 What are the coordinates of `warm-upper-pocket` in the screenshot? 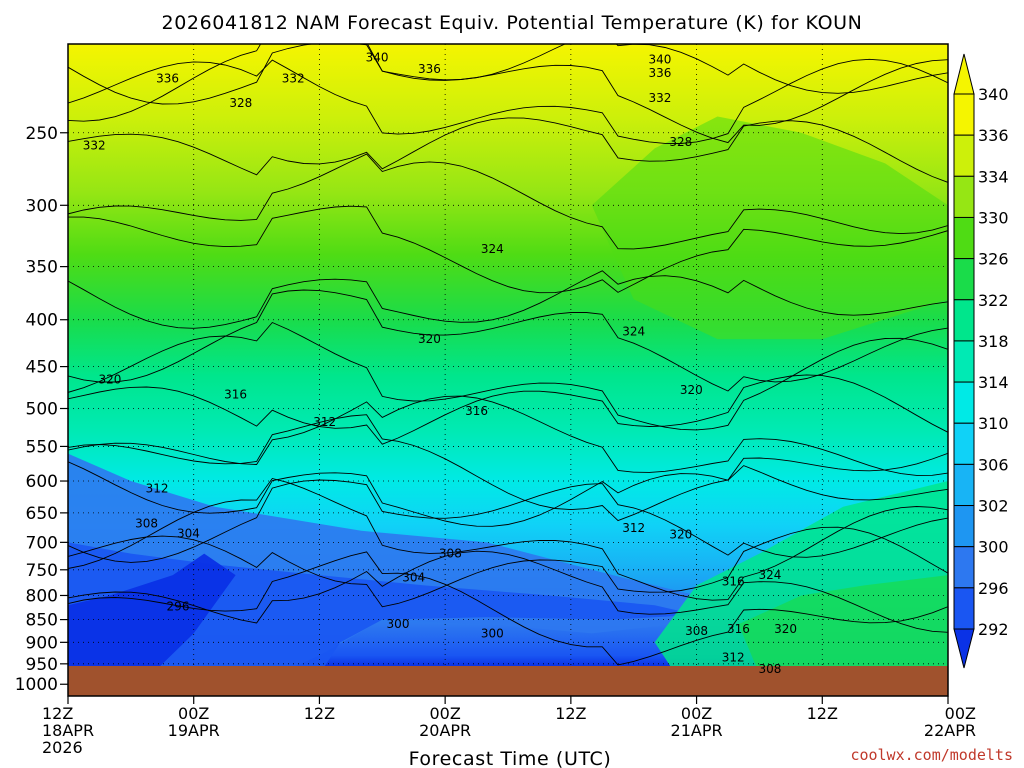 It's located at (769, 228).